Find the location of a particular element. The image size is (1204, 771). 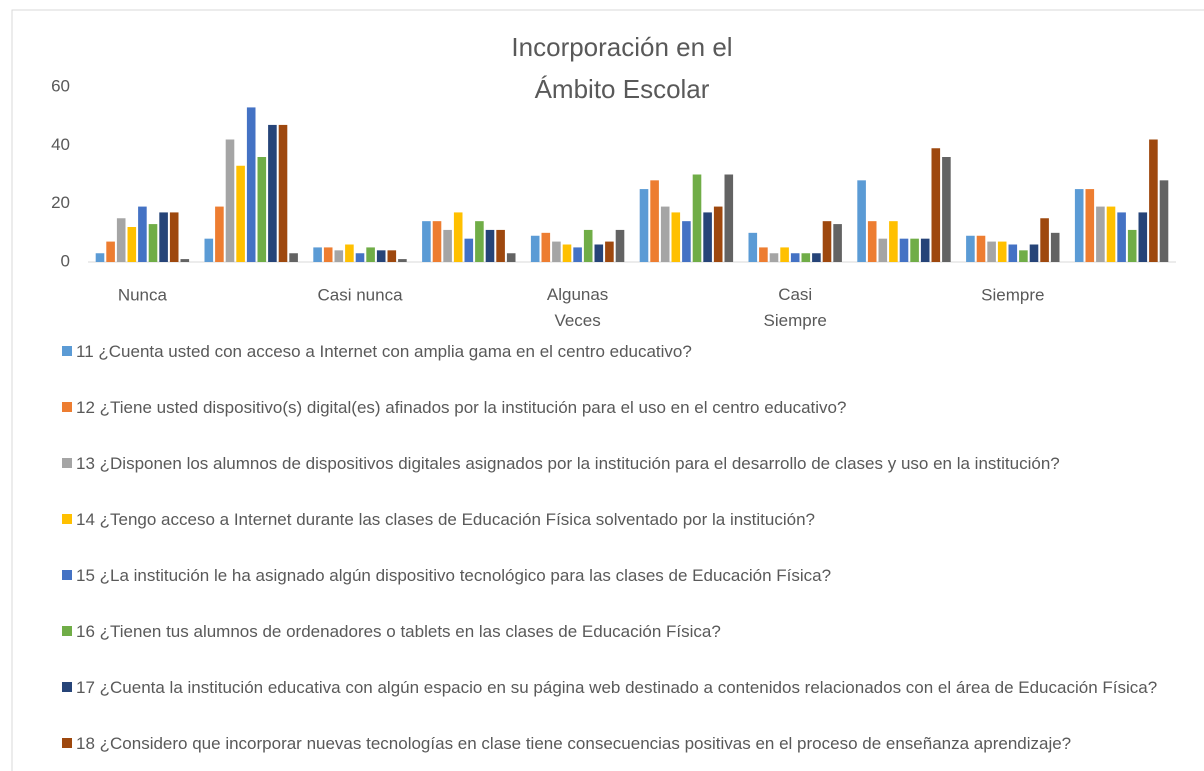

x-tick-label: Nunca is located at coordinates (143, 294).